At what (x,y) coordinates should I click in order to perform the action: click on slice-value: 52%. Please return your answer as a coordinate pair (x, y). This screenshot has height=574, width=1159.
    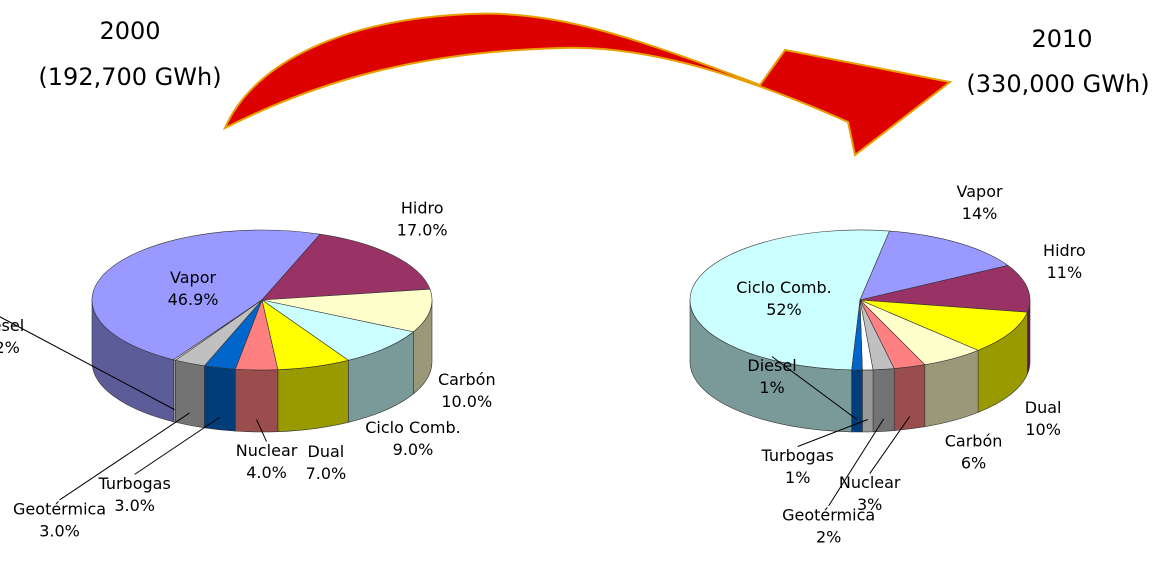
    Looking at the image, I should click on (784, 309).